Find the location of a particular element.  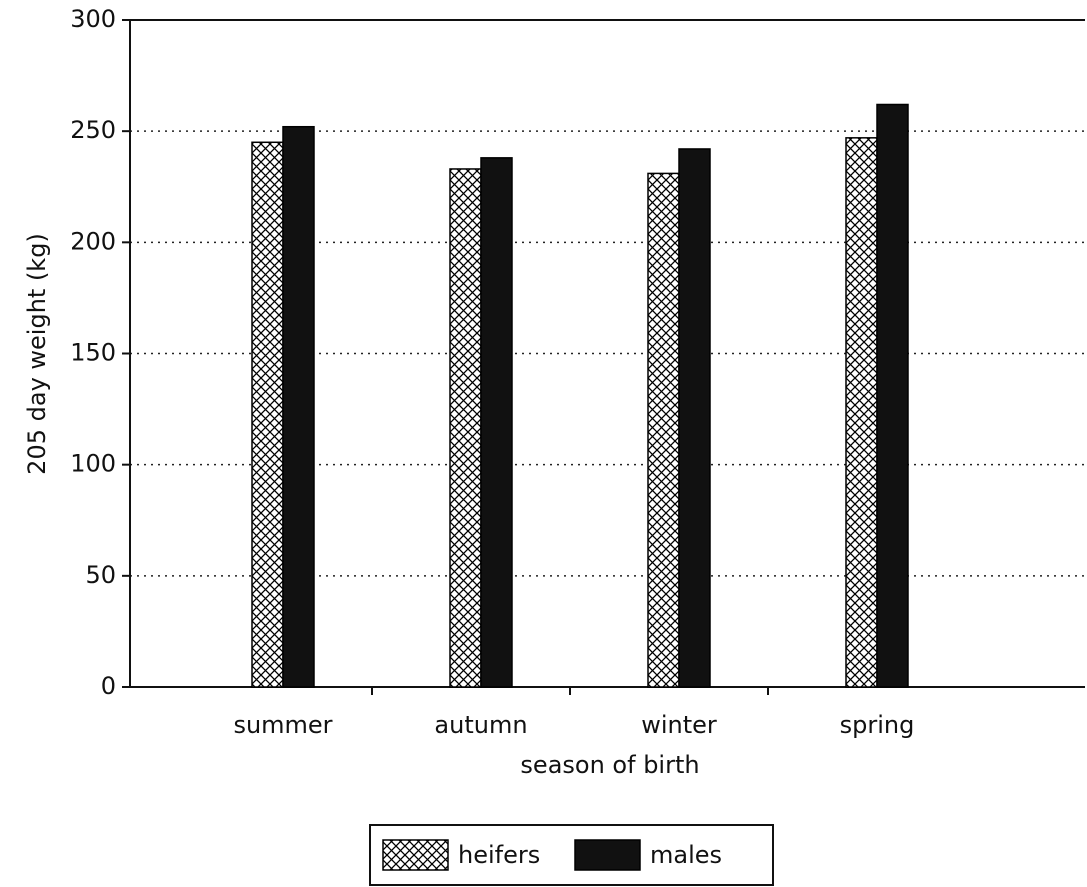

x-tick-label: summer is located at coordinates (282, 725).